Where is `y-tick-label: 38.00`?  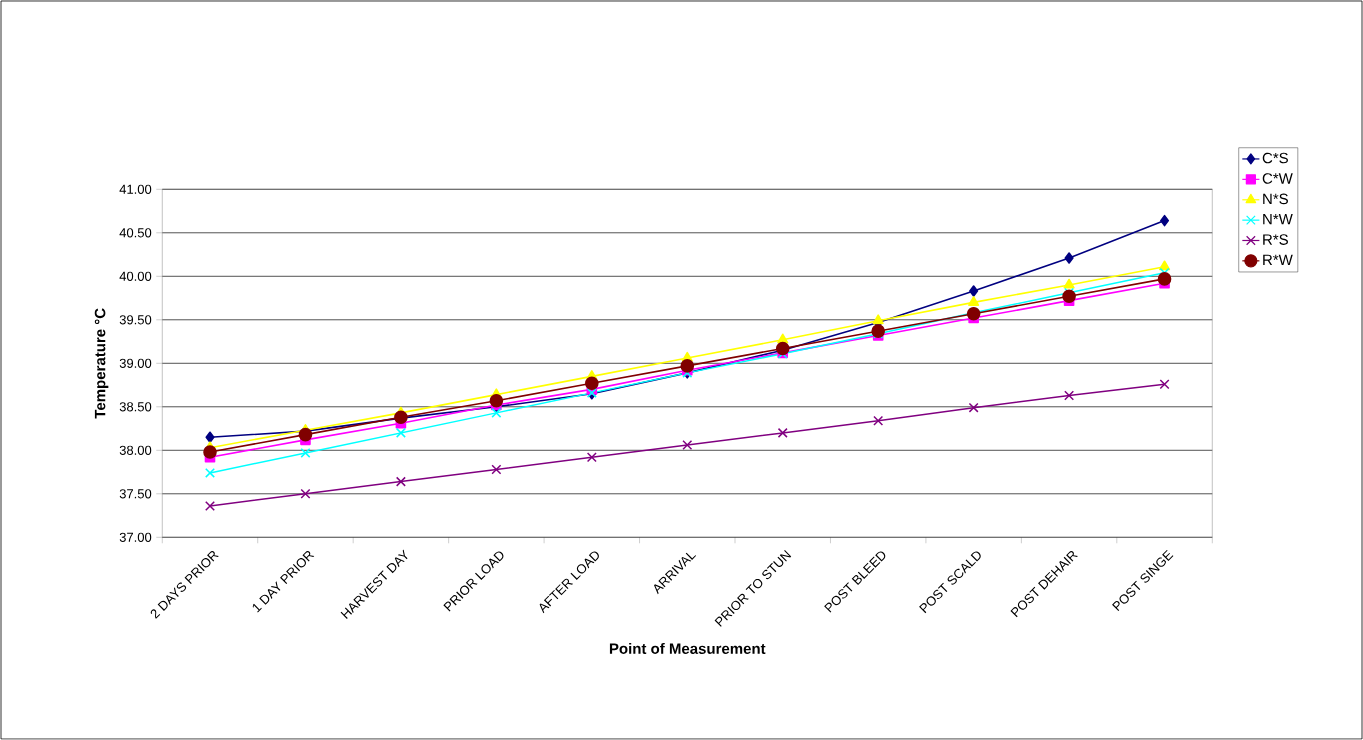
y-tick-label: 38.00 is located at coordinates (135, 450).